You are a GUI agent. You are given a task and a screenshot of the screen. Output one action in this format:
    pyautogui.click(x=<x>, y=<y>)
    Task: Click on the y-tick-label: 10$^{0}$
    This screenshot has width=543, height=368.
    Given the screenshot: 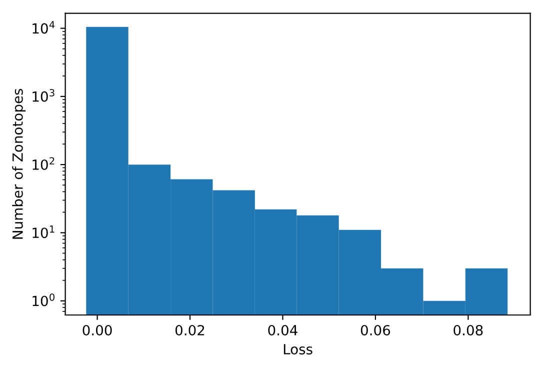 What is the action you would take?
    pyautogui.click(x=43, y=299)
    